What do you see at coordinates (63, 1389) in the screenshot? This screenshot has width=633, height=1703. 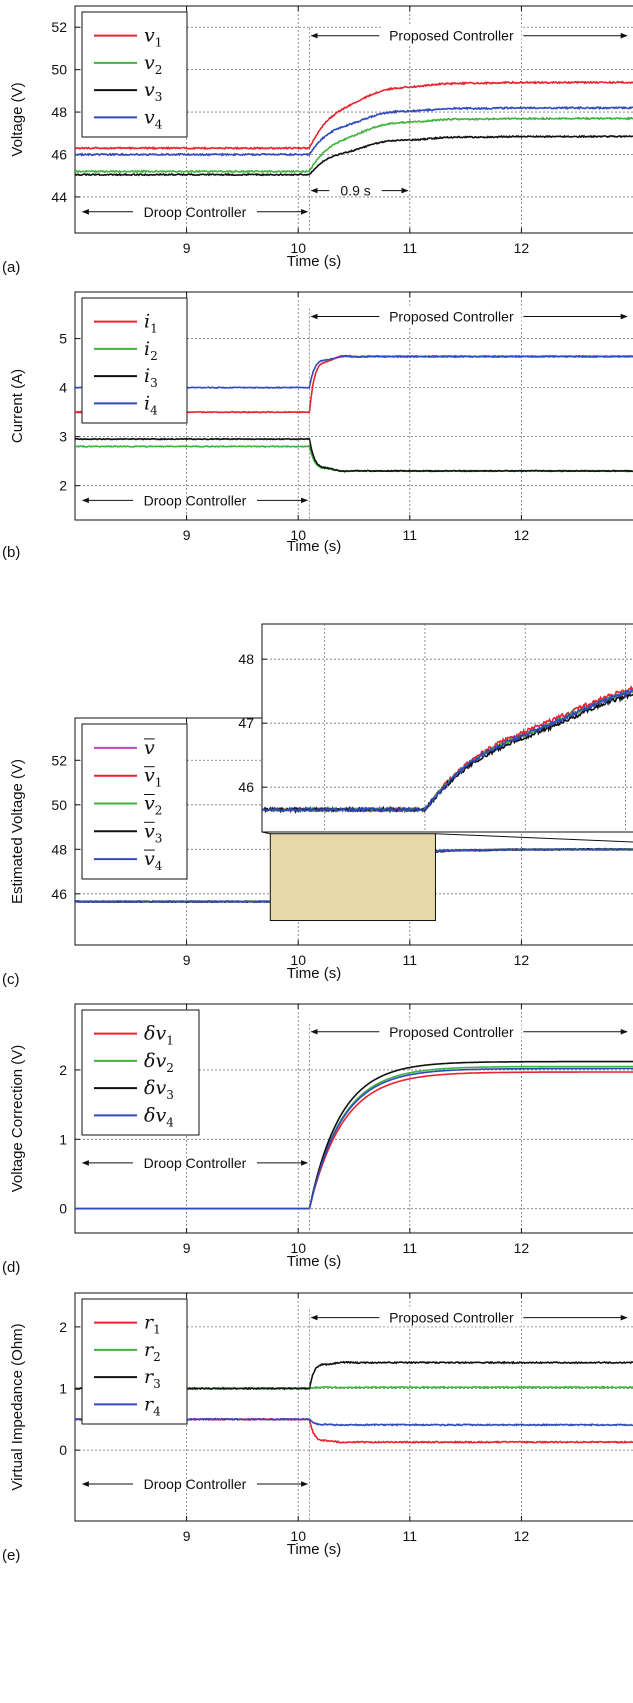 I see `y-tick-label: 1` at bounding box center [63, 1389].